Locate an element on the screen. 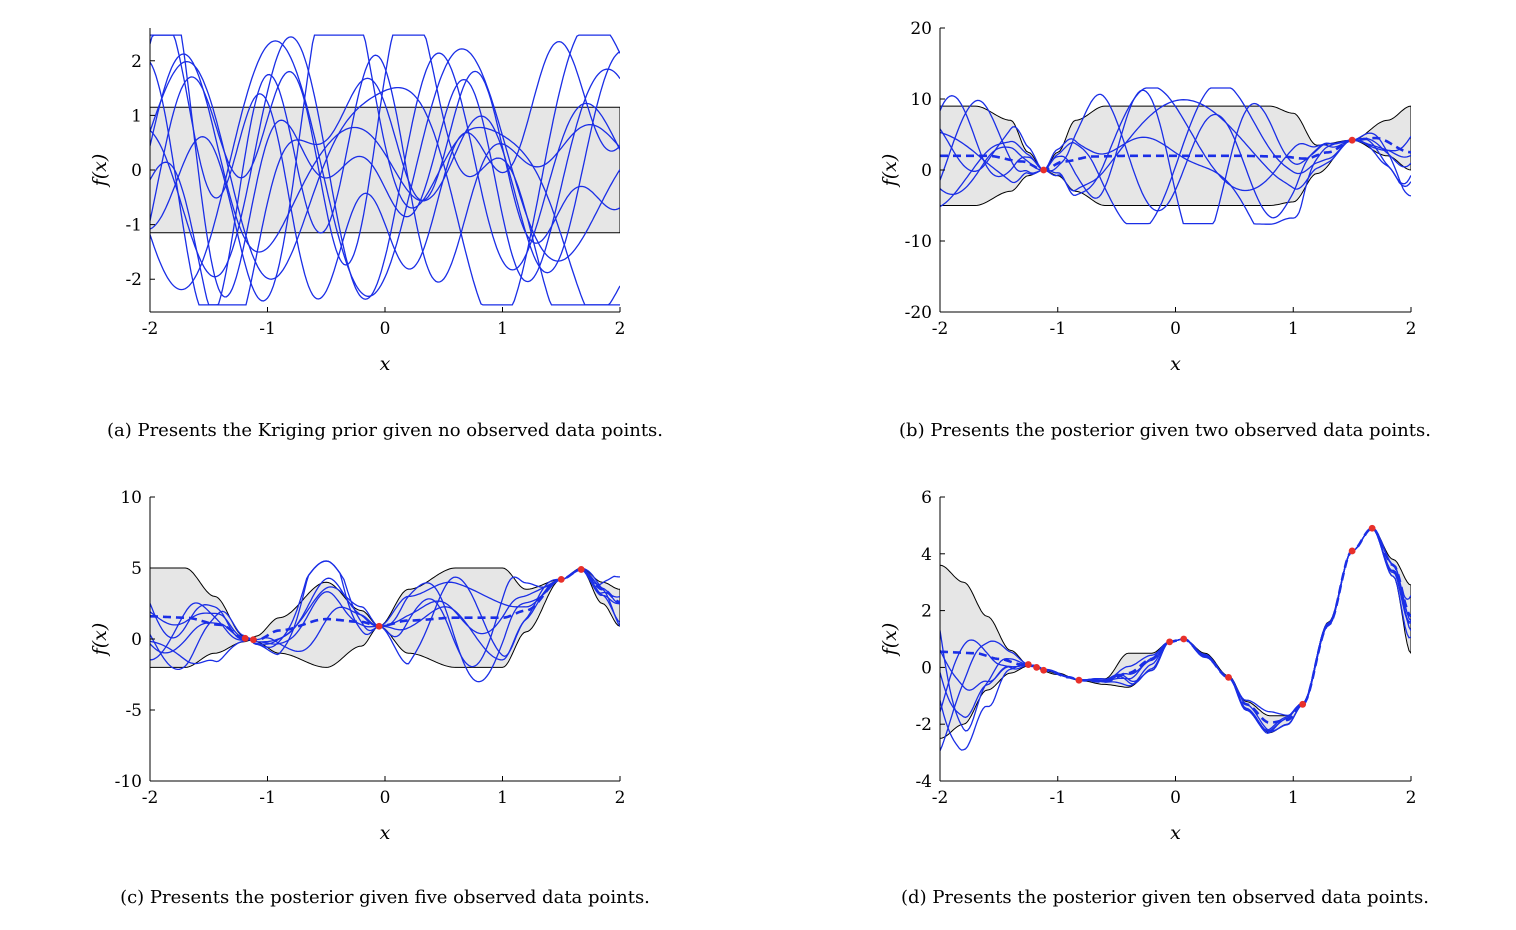 The image size is (1516, 930). y-tick-label: -1 is located at coordinates (133, 226).